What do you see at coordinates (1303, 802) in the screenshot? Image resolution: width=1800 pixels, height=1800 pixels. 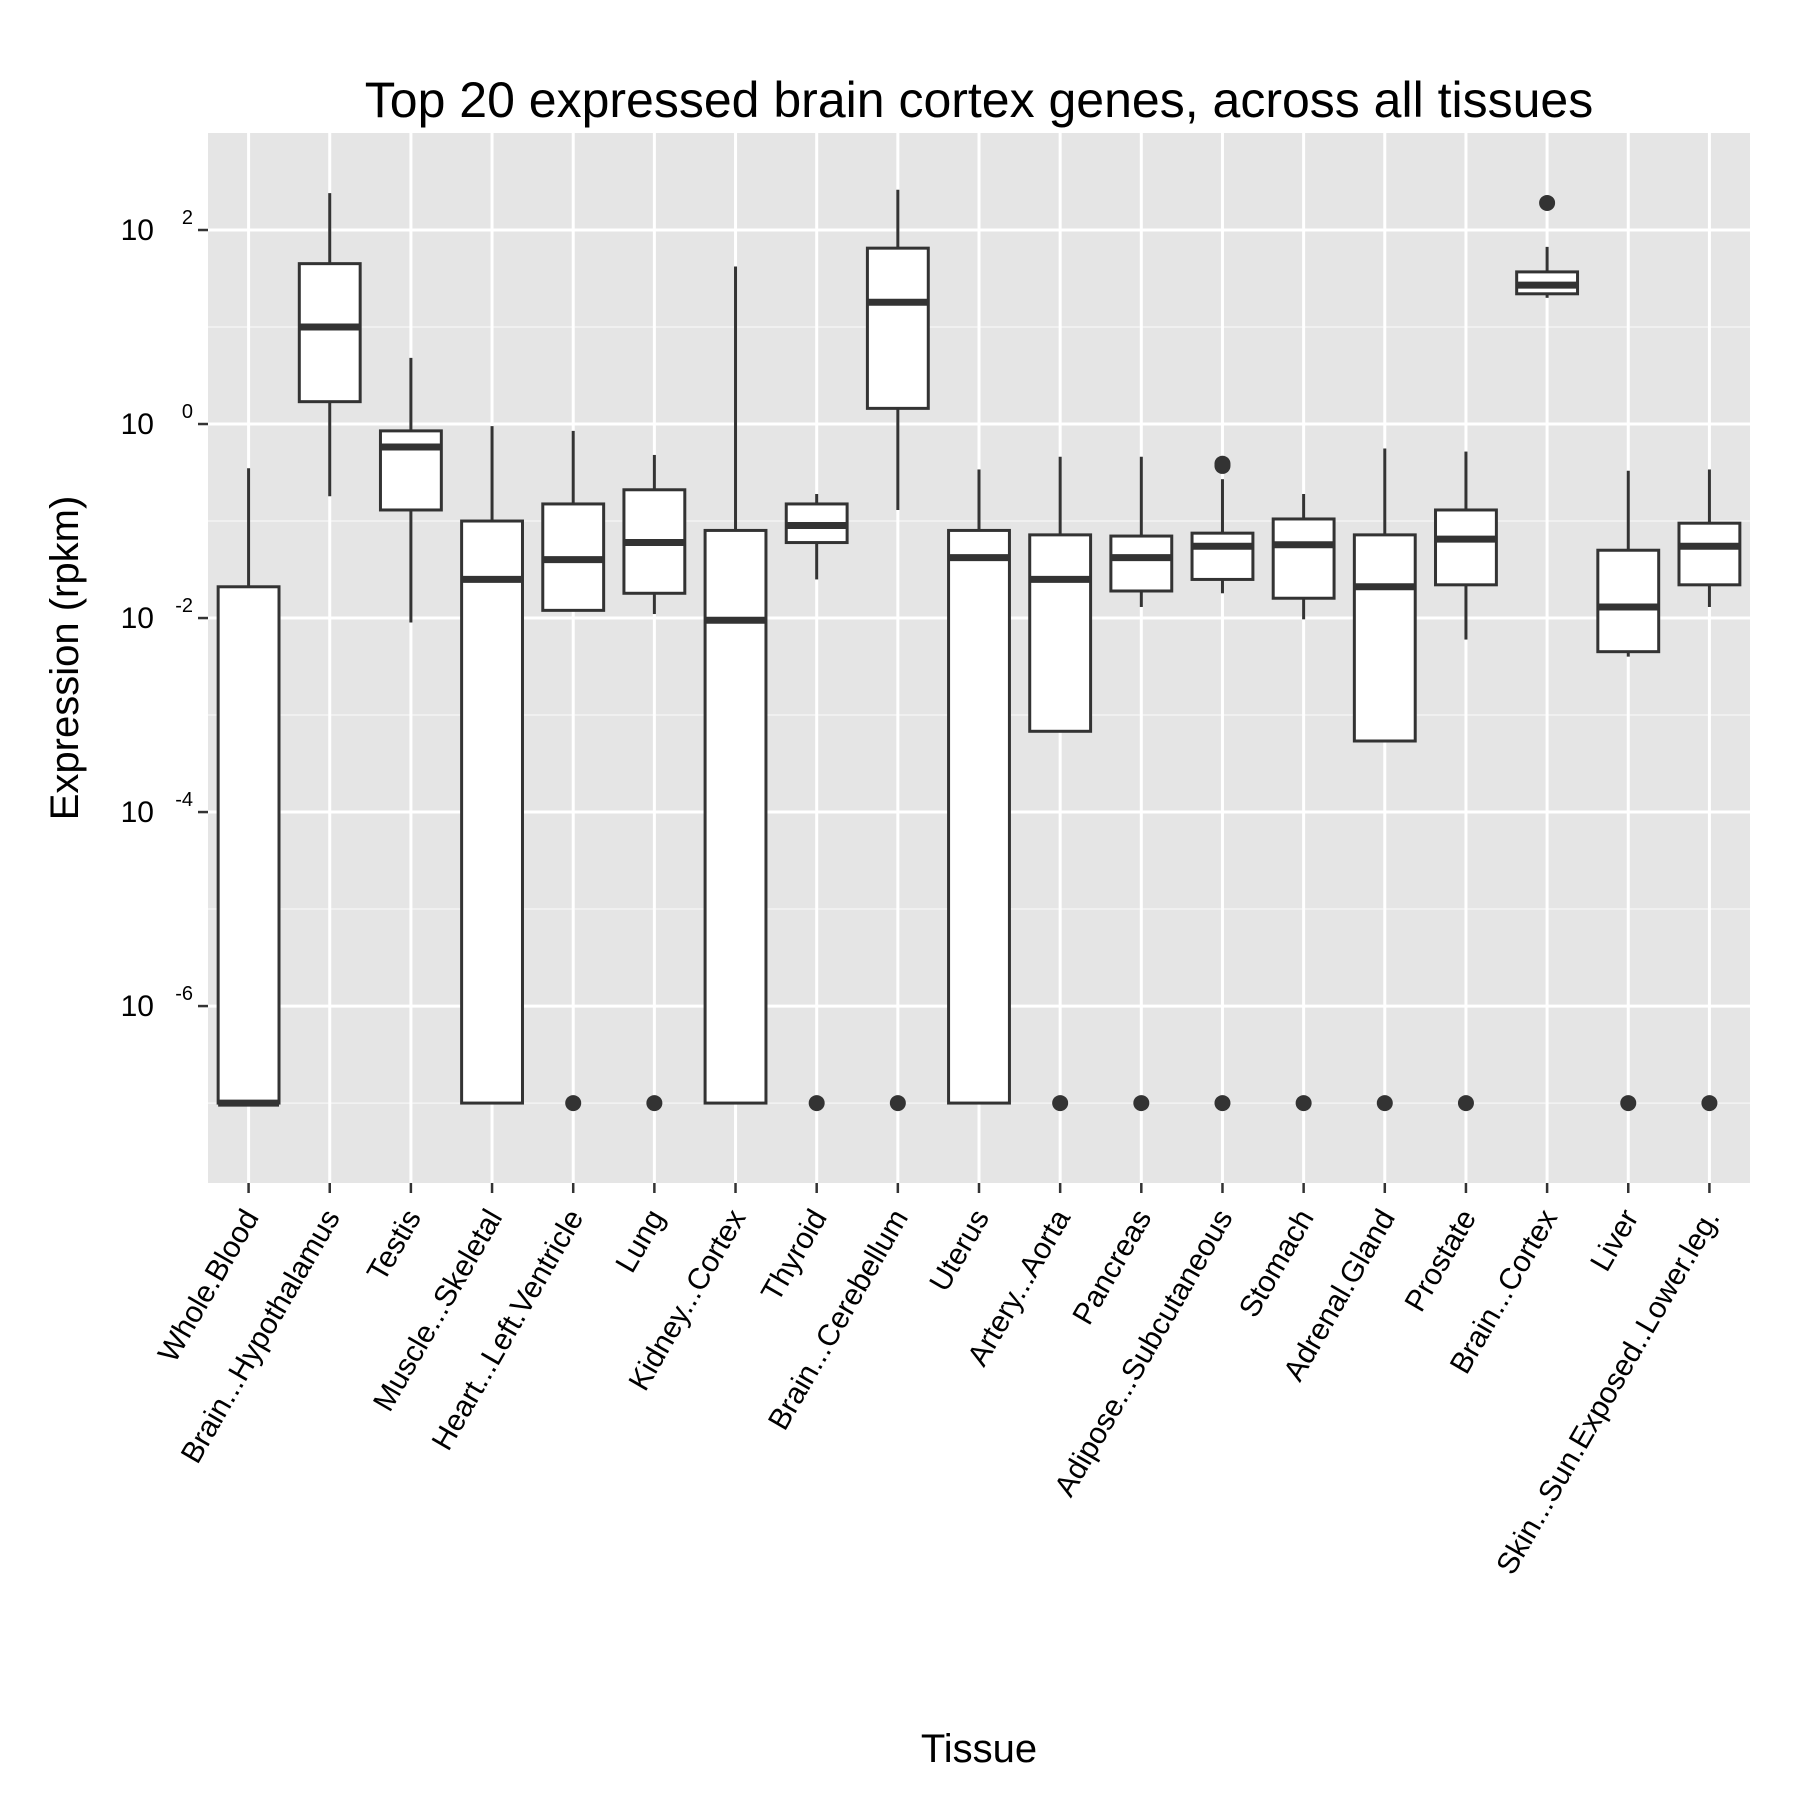 I see `box-stomach` at bounding box center [1303, 802].